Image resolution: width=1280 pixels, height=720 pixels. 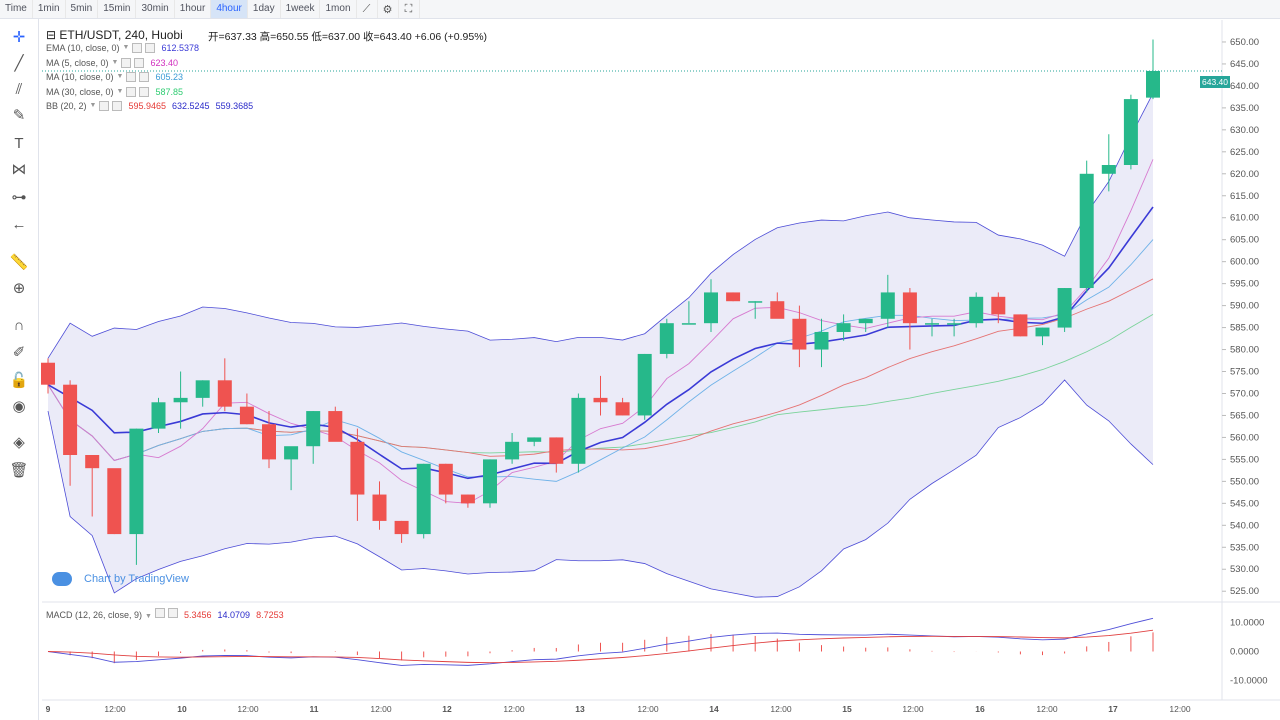 What do you see at coordinates (1244, 218) in the screenshot?
I see `price-axis-label: 610.00` at bounding box center [1244, 218].